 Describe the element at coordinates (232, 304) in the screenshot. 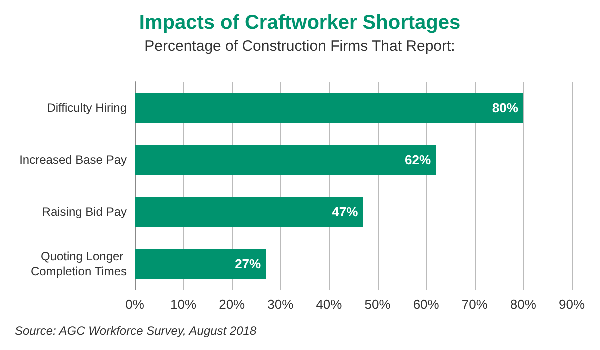

I see `x-tick-label: 20%` at that location.